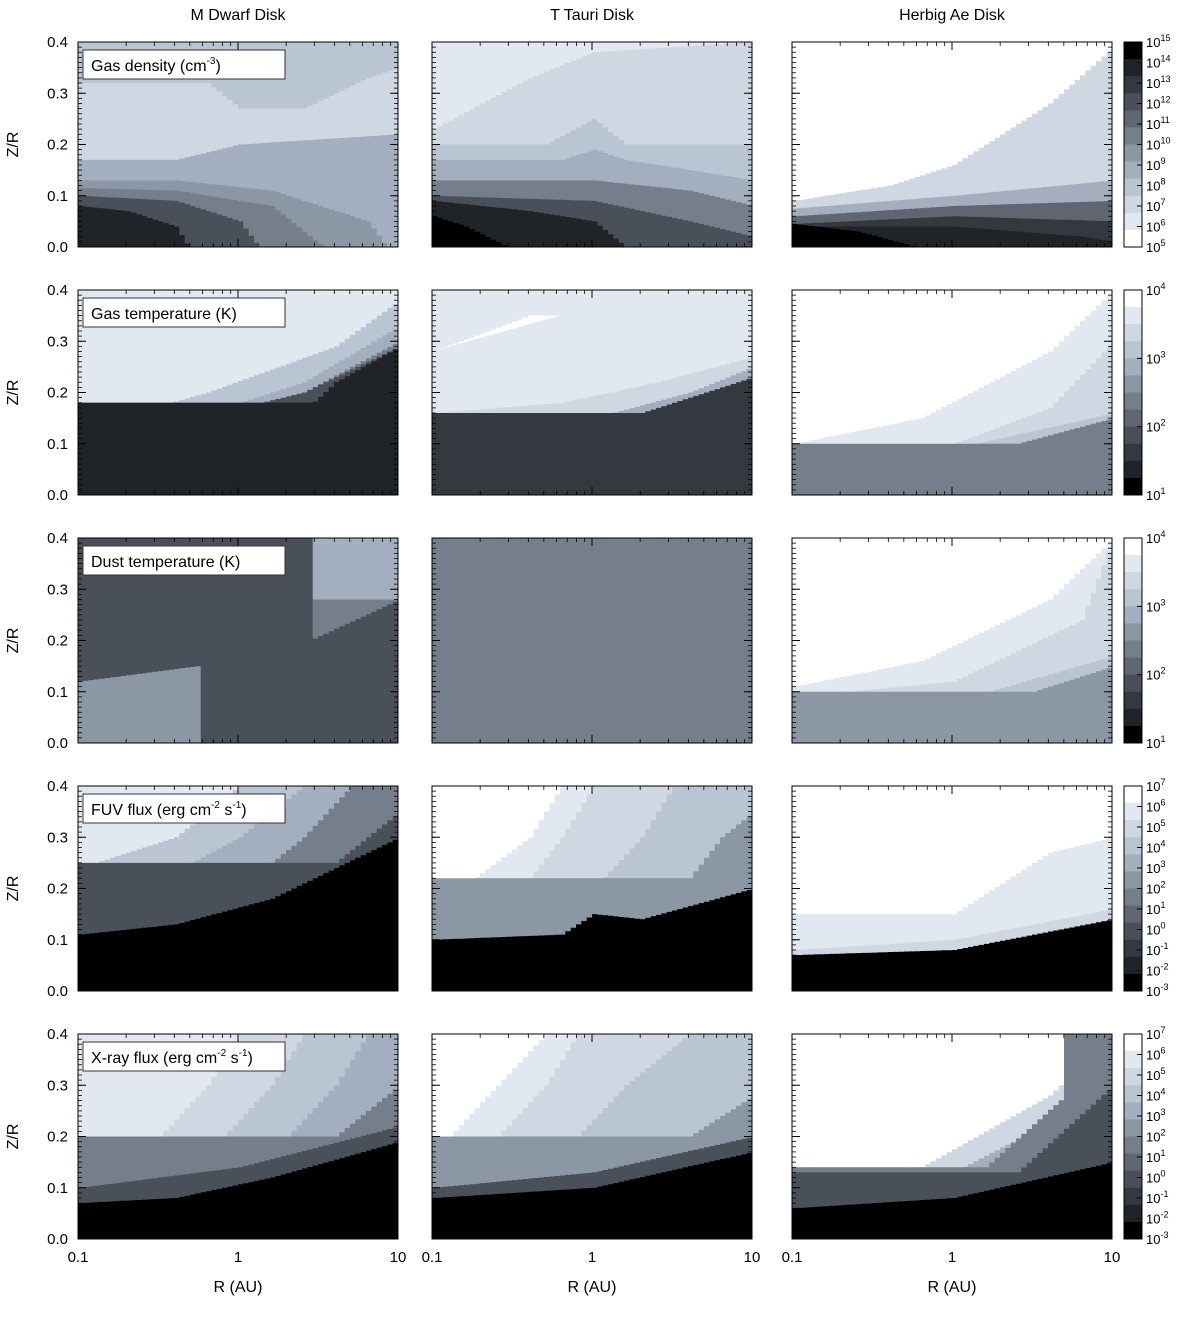 The height and width of the screenshot is (1319, 1200). Describe the element at coordinates (1155, 674) in the screenshot. I see `colorbar-tick-label: 10²` at that location.